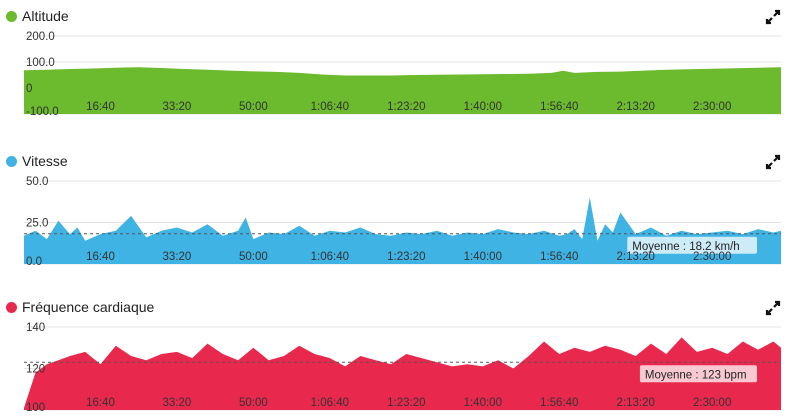 The image size is (788, 419). I want to click on average-label: Moyenne : 18.2 km/h, so click(692, 245).